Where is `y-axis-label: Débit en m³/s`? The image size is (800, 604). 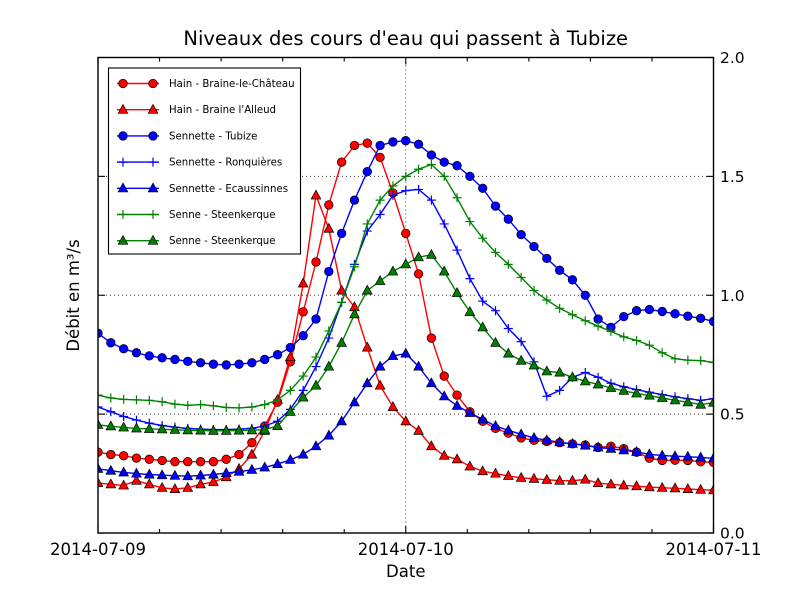 y-axis-label: Débit en m³/s is located at coordinates (73, 295).